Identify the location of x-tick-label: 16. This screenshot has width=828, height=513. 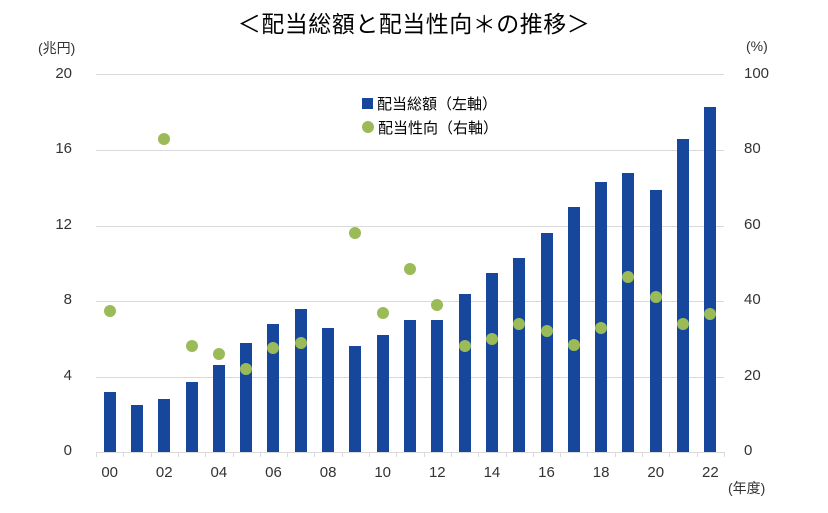
(546, 472).